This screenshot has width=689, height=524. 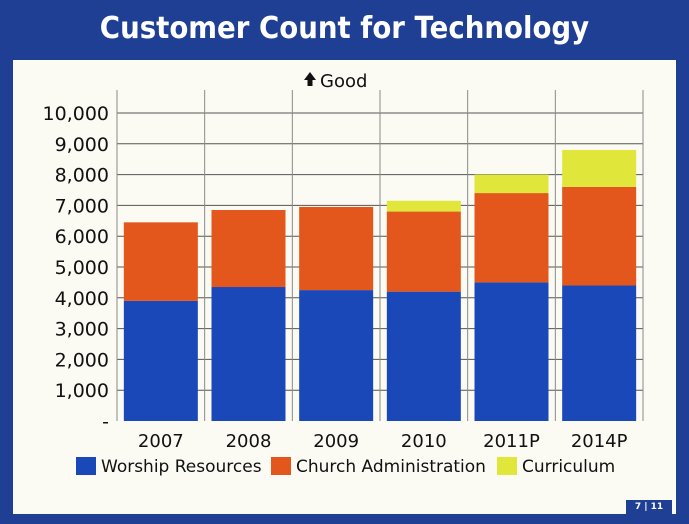 What do you see at coordinates (310, 79) in the screenshot?
I see `up-arrow-icon` at bounding box center [310, 79].